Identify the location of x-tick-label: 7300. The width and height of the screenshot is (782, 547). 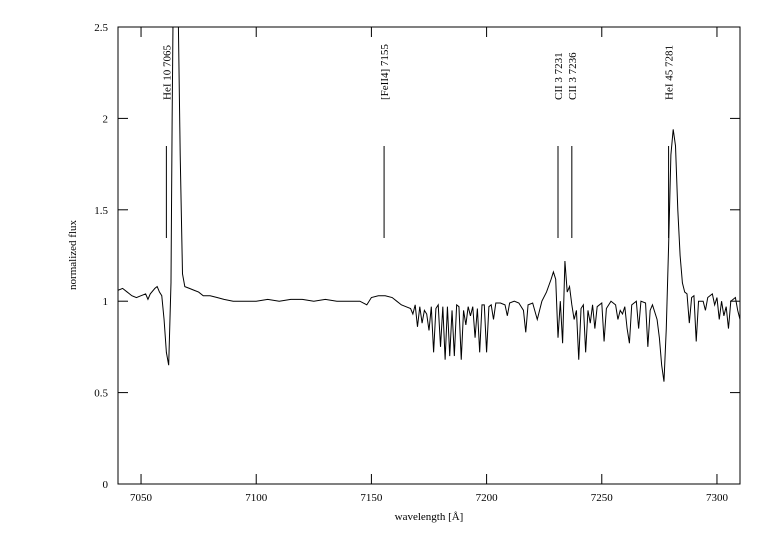
(717, 498).